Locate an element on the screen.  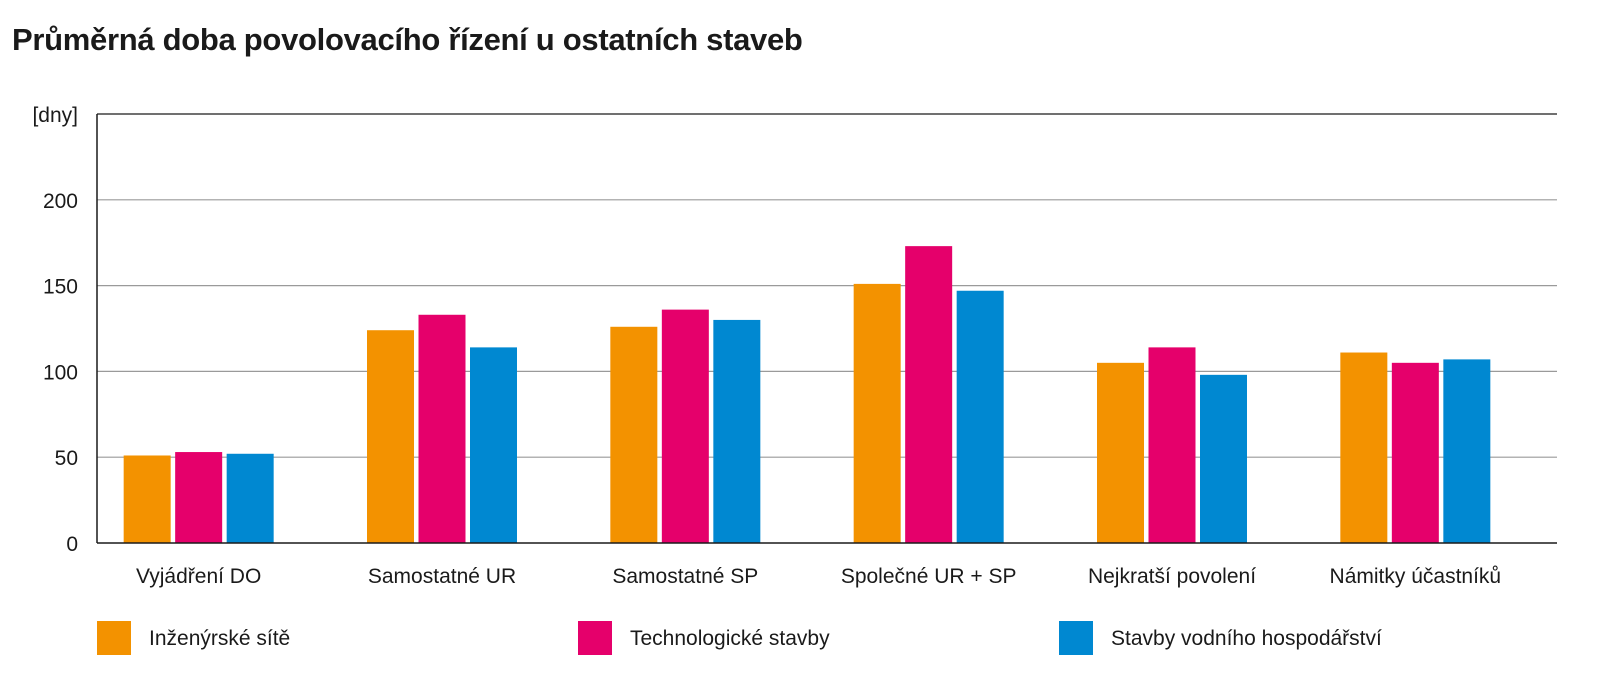
y-axis-label: [dny] is located at coordinates (55, 115).